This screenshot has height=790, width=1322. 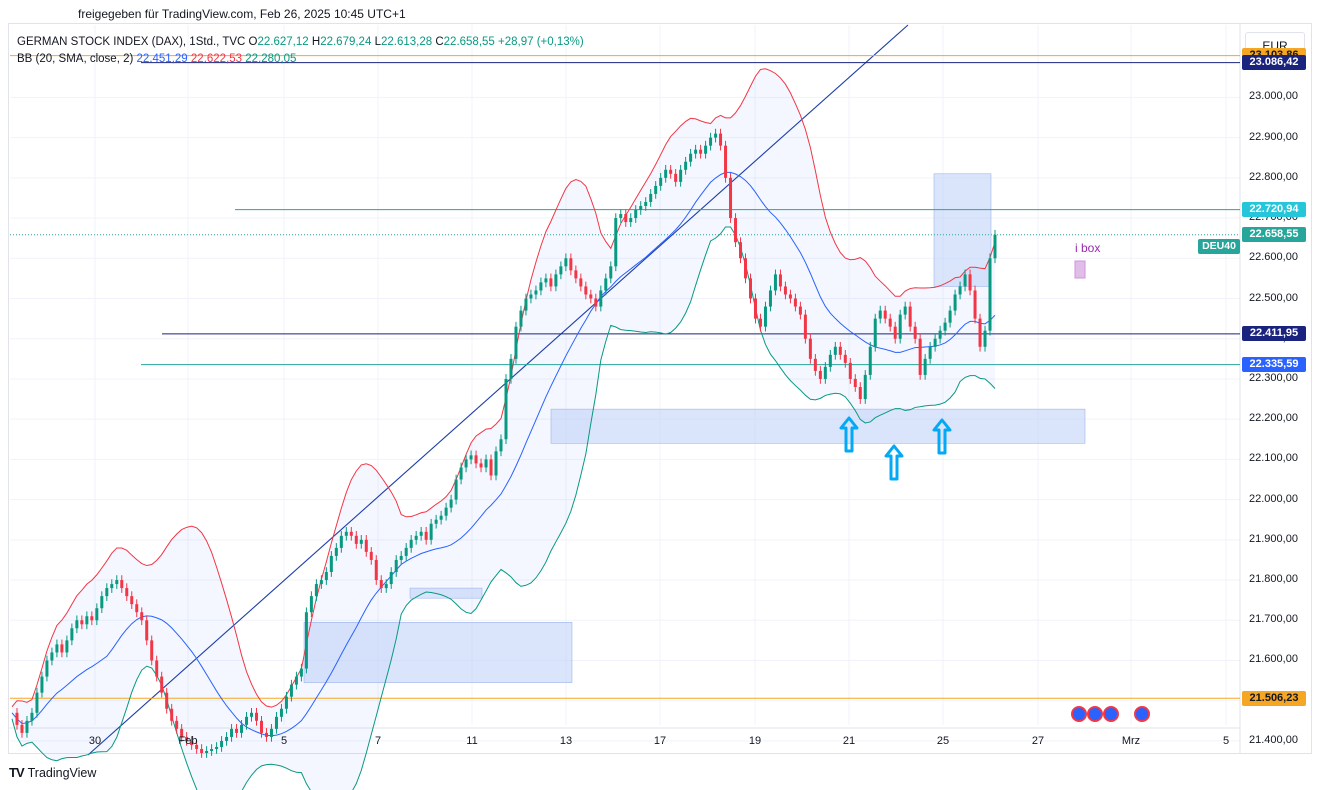 I want to click on time-axis-label: 19, so click(x=755, y=741).